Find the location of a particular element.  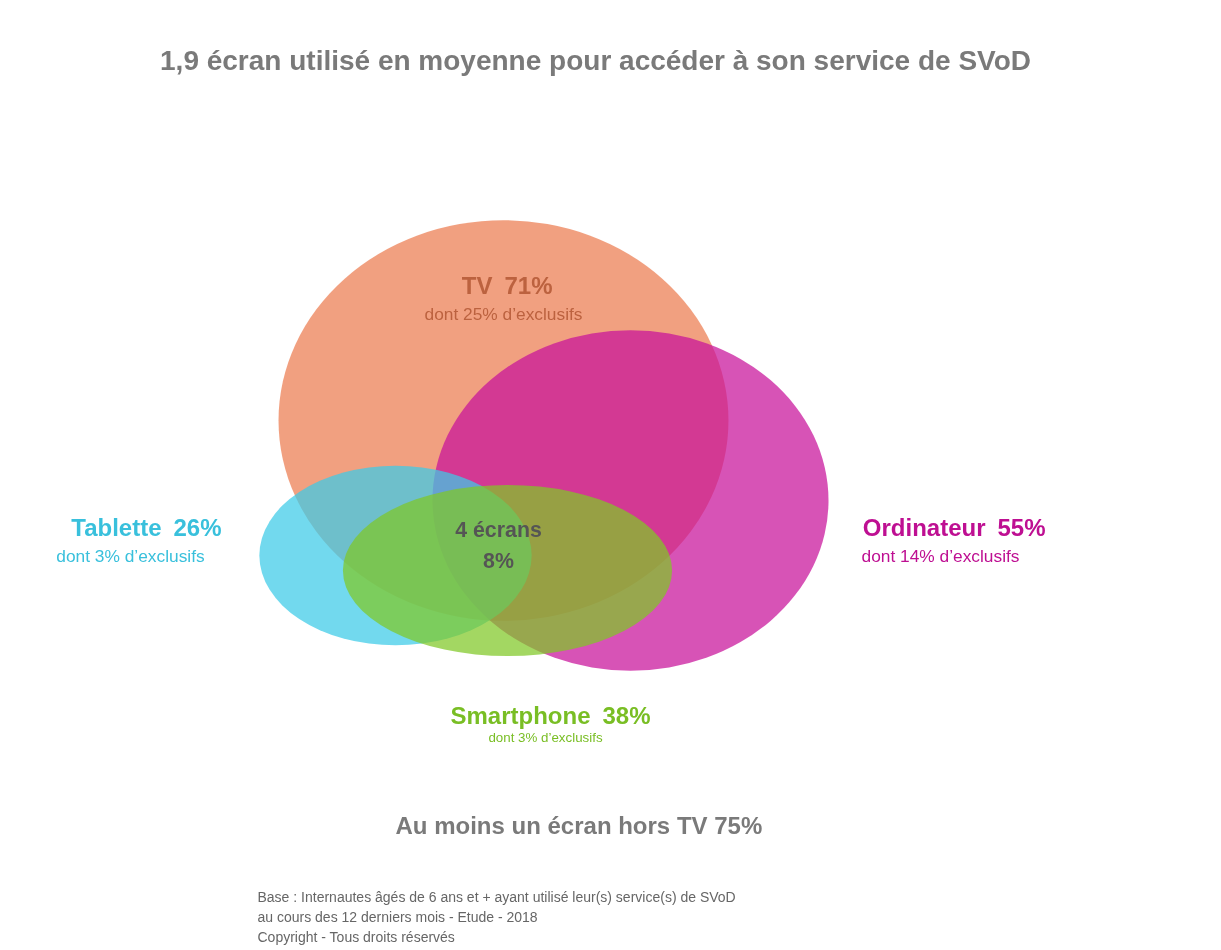

text: dont 14% d’exclusifs is located at coordinates (940, 555).